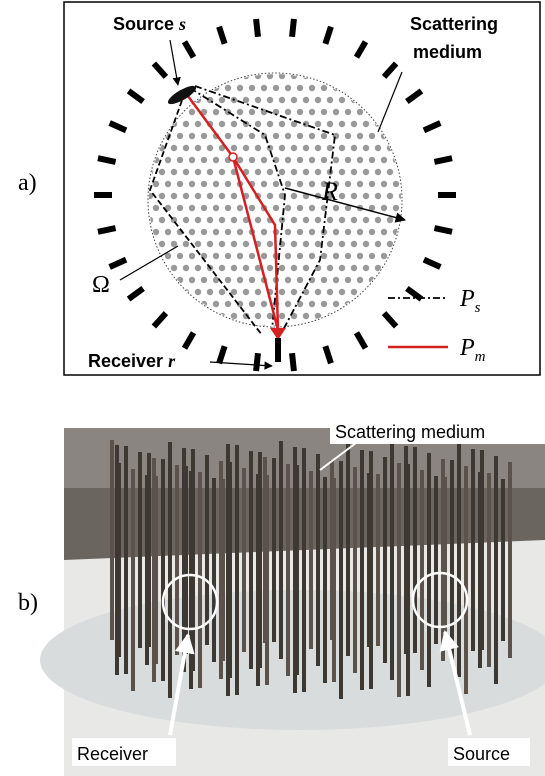 Image resolution: width=545 pixels, height=776 pixels. Describe the element at coordinates (233, 157) in the screenshot. I see `scatter-point` at that location.